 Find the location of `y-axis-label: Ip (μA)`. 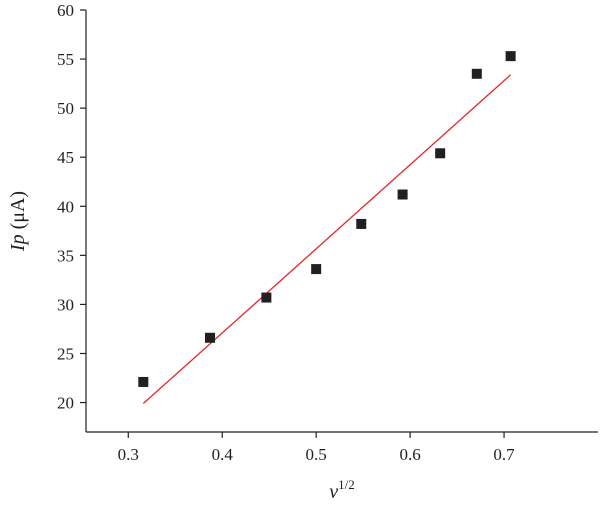

y-axis-label: Ip (μA) is located at coordinates (18, 221).